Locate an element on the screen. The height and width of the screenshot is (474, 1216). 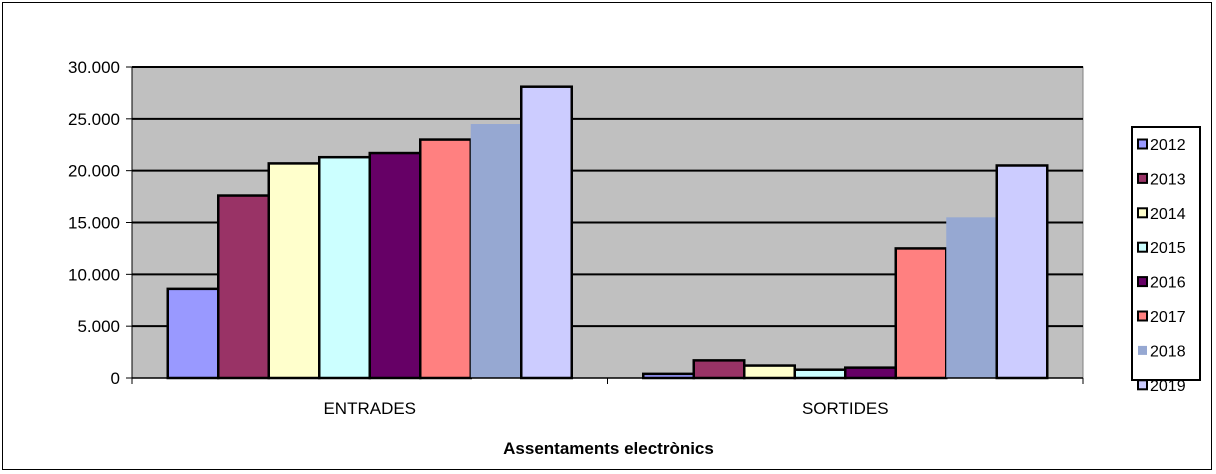
y-tick-label: 20.000 is located at coordinates (94, 171).